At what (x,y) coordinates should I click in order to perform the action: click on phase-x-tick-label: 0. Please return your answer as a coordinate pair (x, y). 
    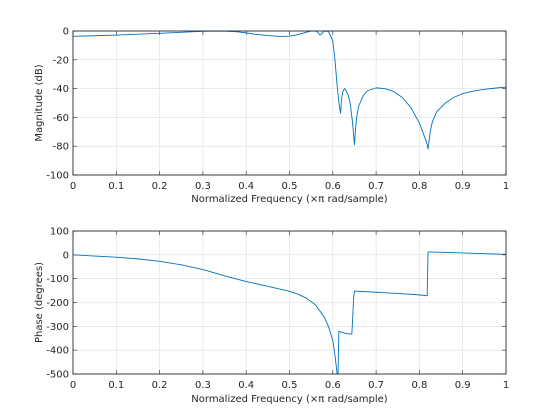
    Looking at the image, I should click on (73, 385).